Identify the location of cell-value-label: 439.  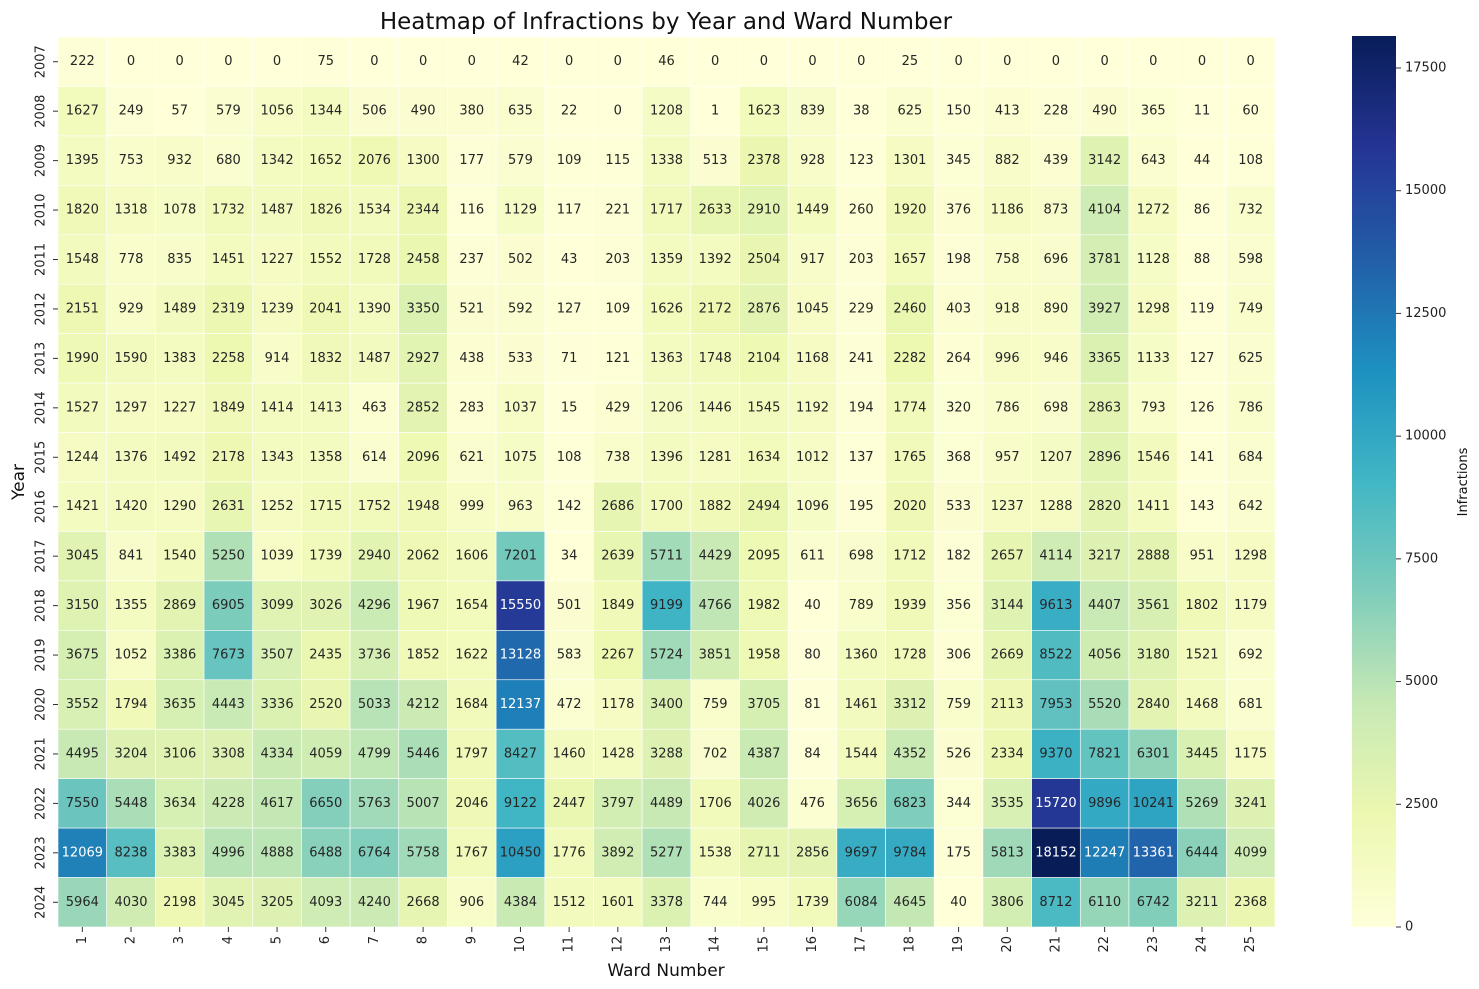
(1056, 160).